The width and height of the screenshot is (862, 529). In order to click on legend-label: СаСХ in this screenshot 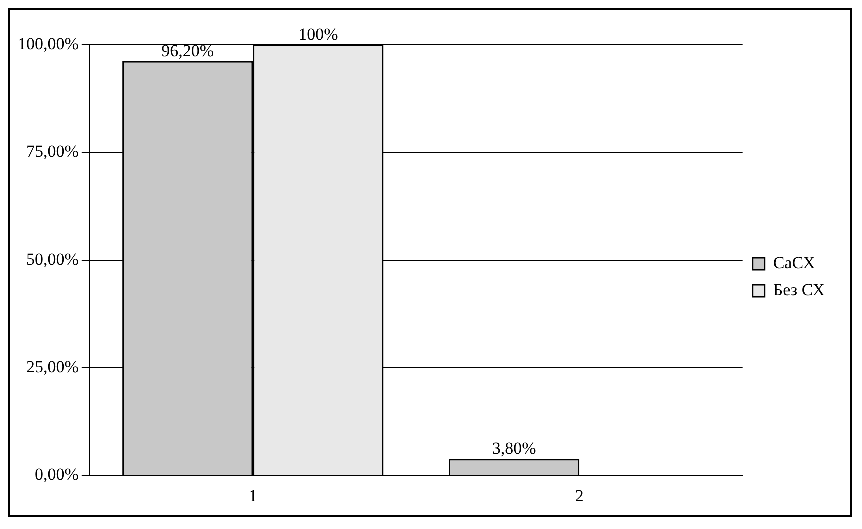, I will do `click(794, 262)`.